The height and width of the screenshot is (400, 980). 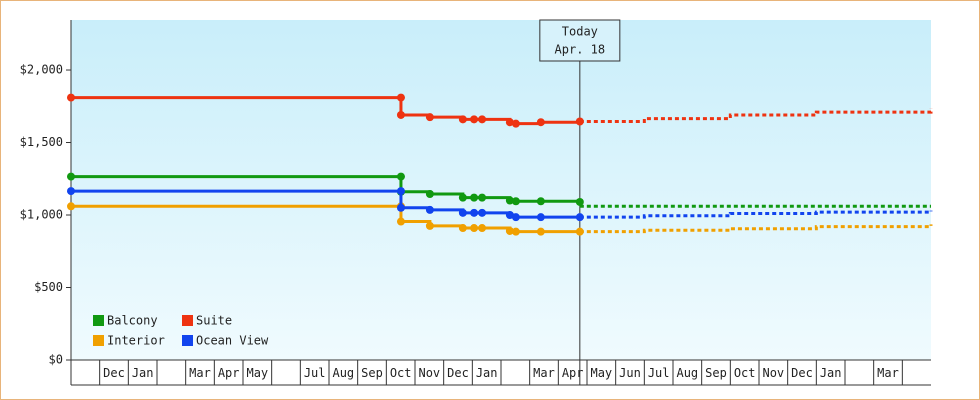 I want to click on legend-label: Interior, so click(x=136, y=341).